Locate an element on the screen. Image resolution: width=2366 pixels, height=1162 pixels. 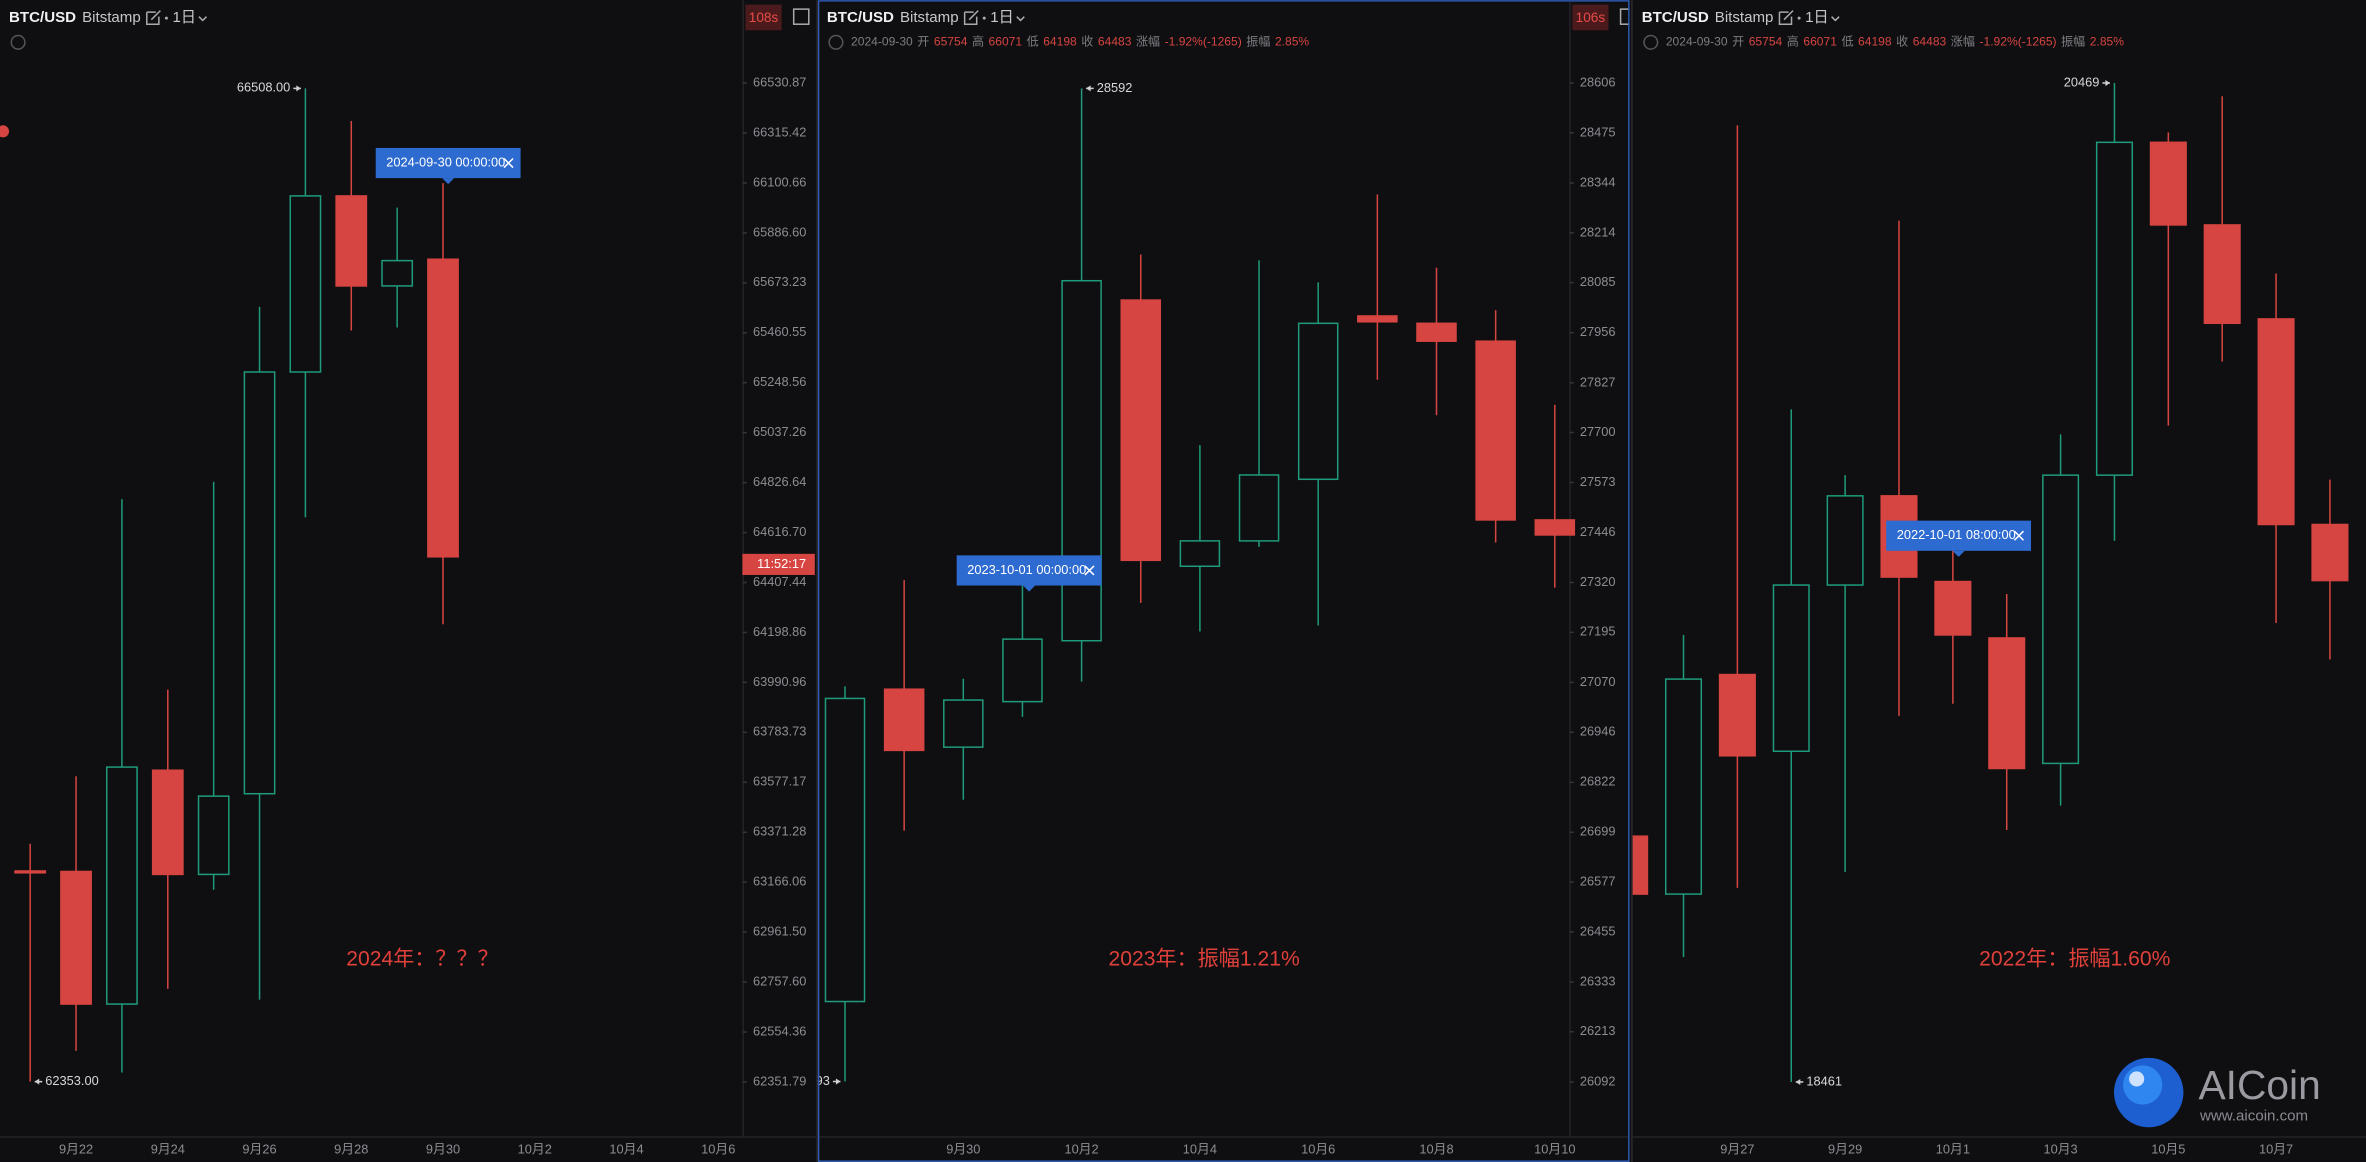
y-tick-label: 64198.86 is located at coordinates (779, 631).